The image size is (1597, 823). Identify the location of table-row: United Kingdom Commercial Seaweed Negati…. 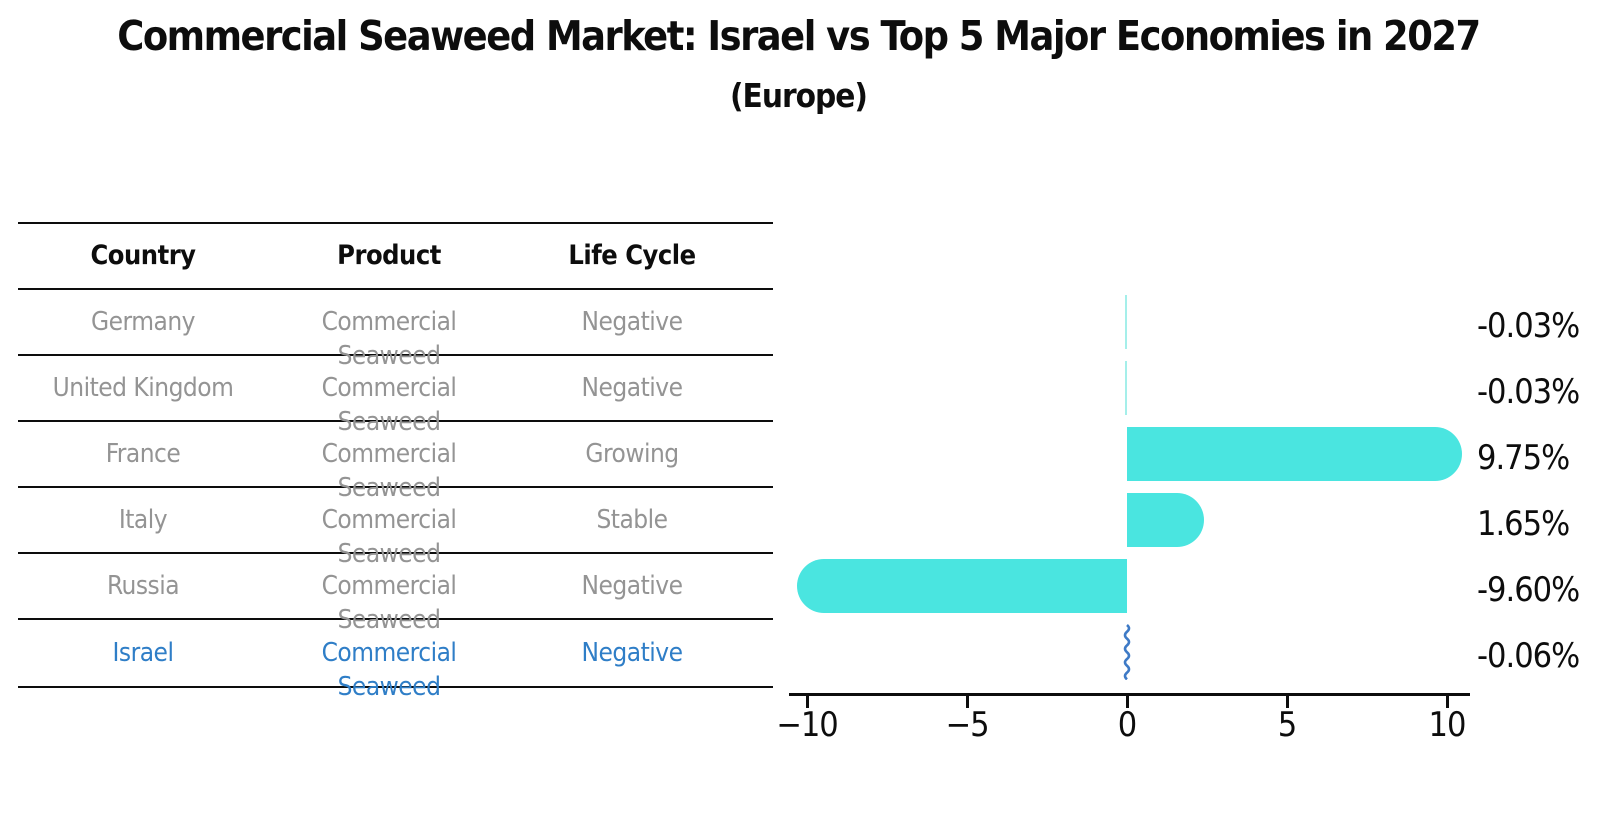
(390, 404).